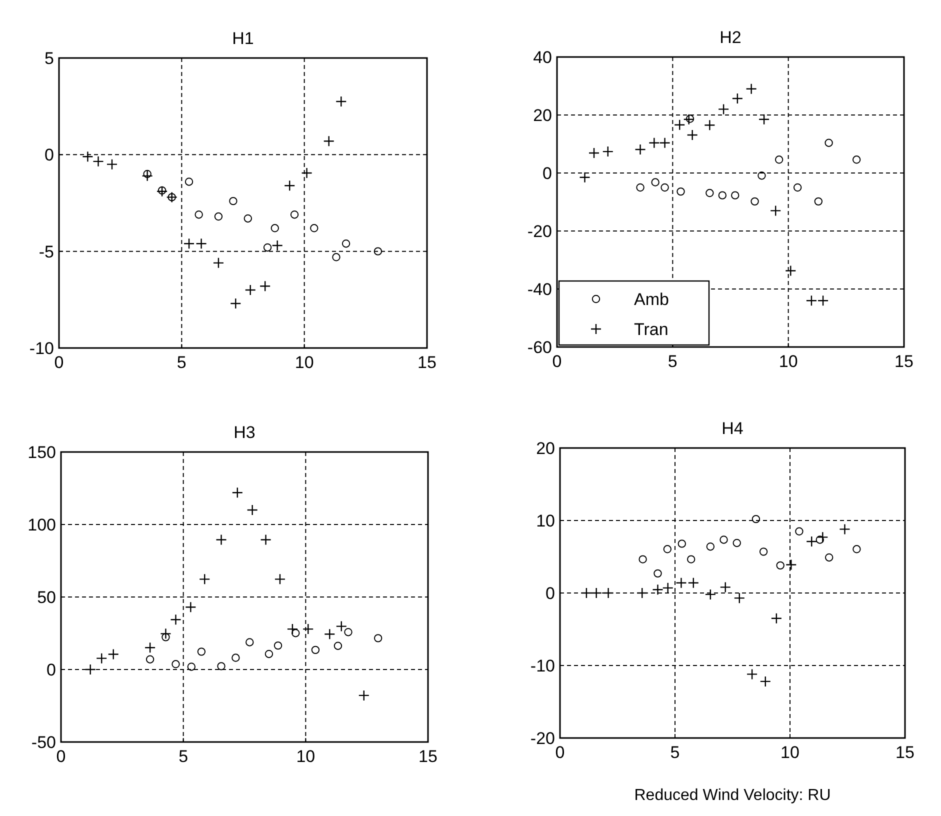 The image size is (941, 816). I want to click on chart-title: H4, so click(733, 428).